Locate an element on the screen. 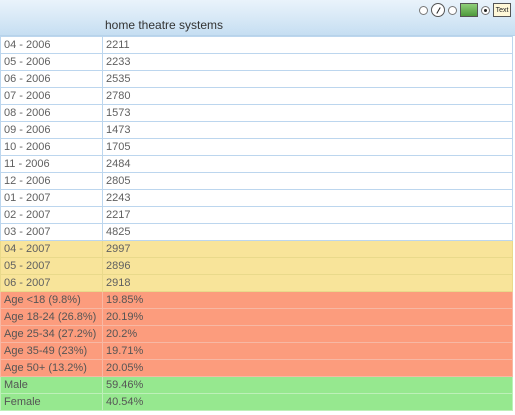 This screenshot has width=515, height=415. view-radio-text is located at coordinates (485, 10).